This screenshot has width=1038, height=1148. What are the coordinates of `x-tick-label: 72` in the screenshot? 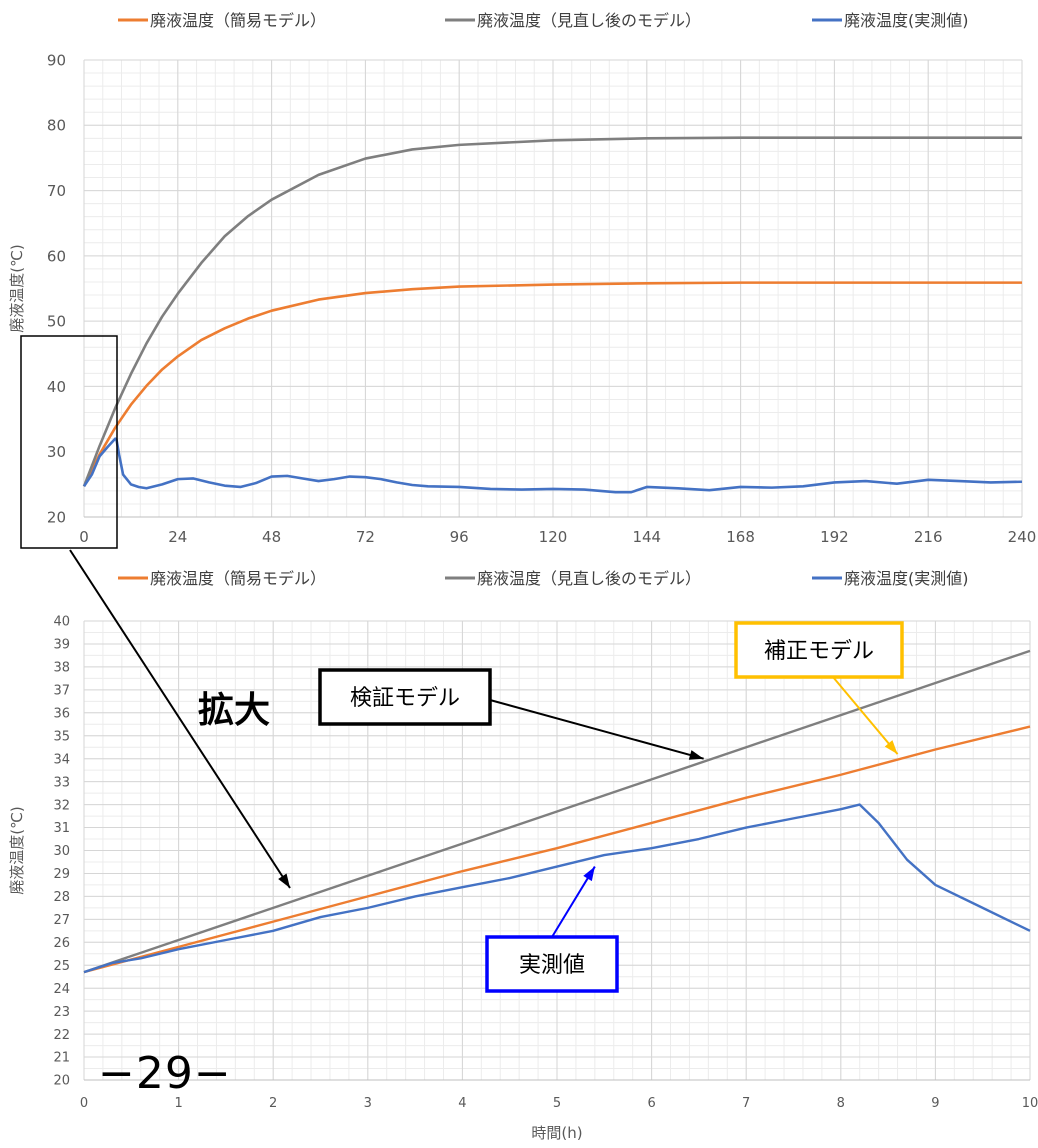 It's located at (365, 537).